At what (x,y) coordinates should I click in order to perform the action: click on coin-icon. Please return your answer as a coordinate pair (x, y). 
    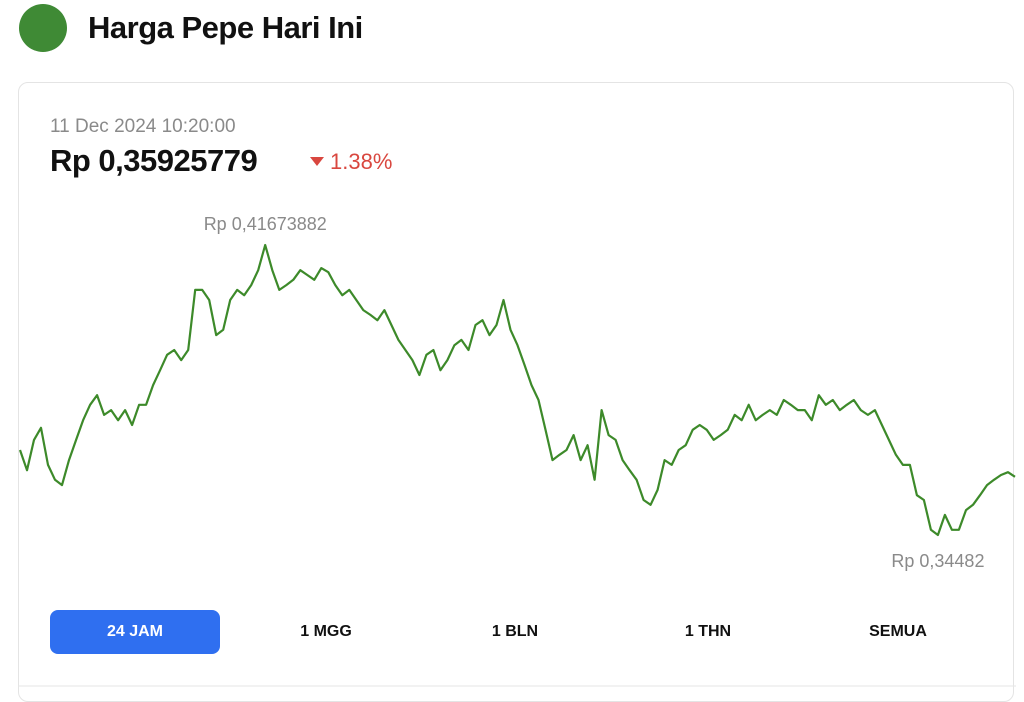
    Looking at the image, I should click on (43, 28).